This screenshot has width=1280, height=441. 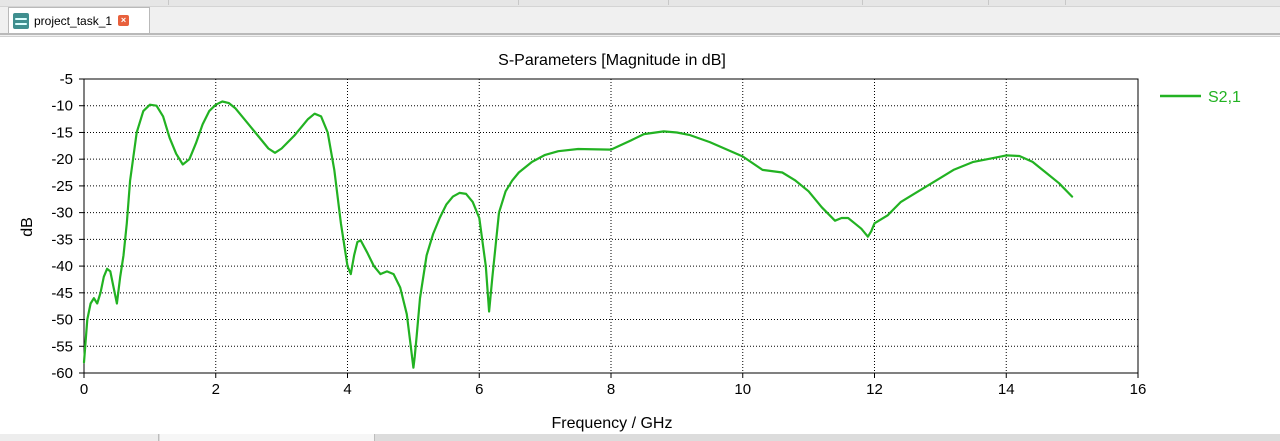 I want to click on x-tick-label: 2, so click(x=216, y=389).